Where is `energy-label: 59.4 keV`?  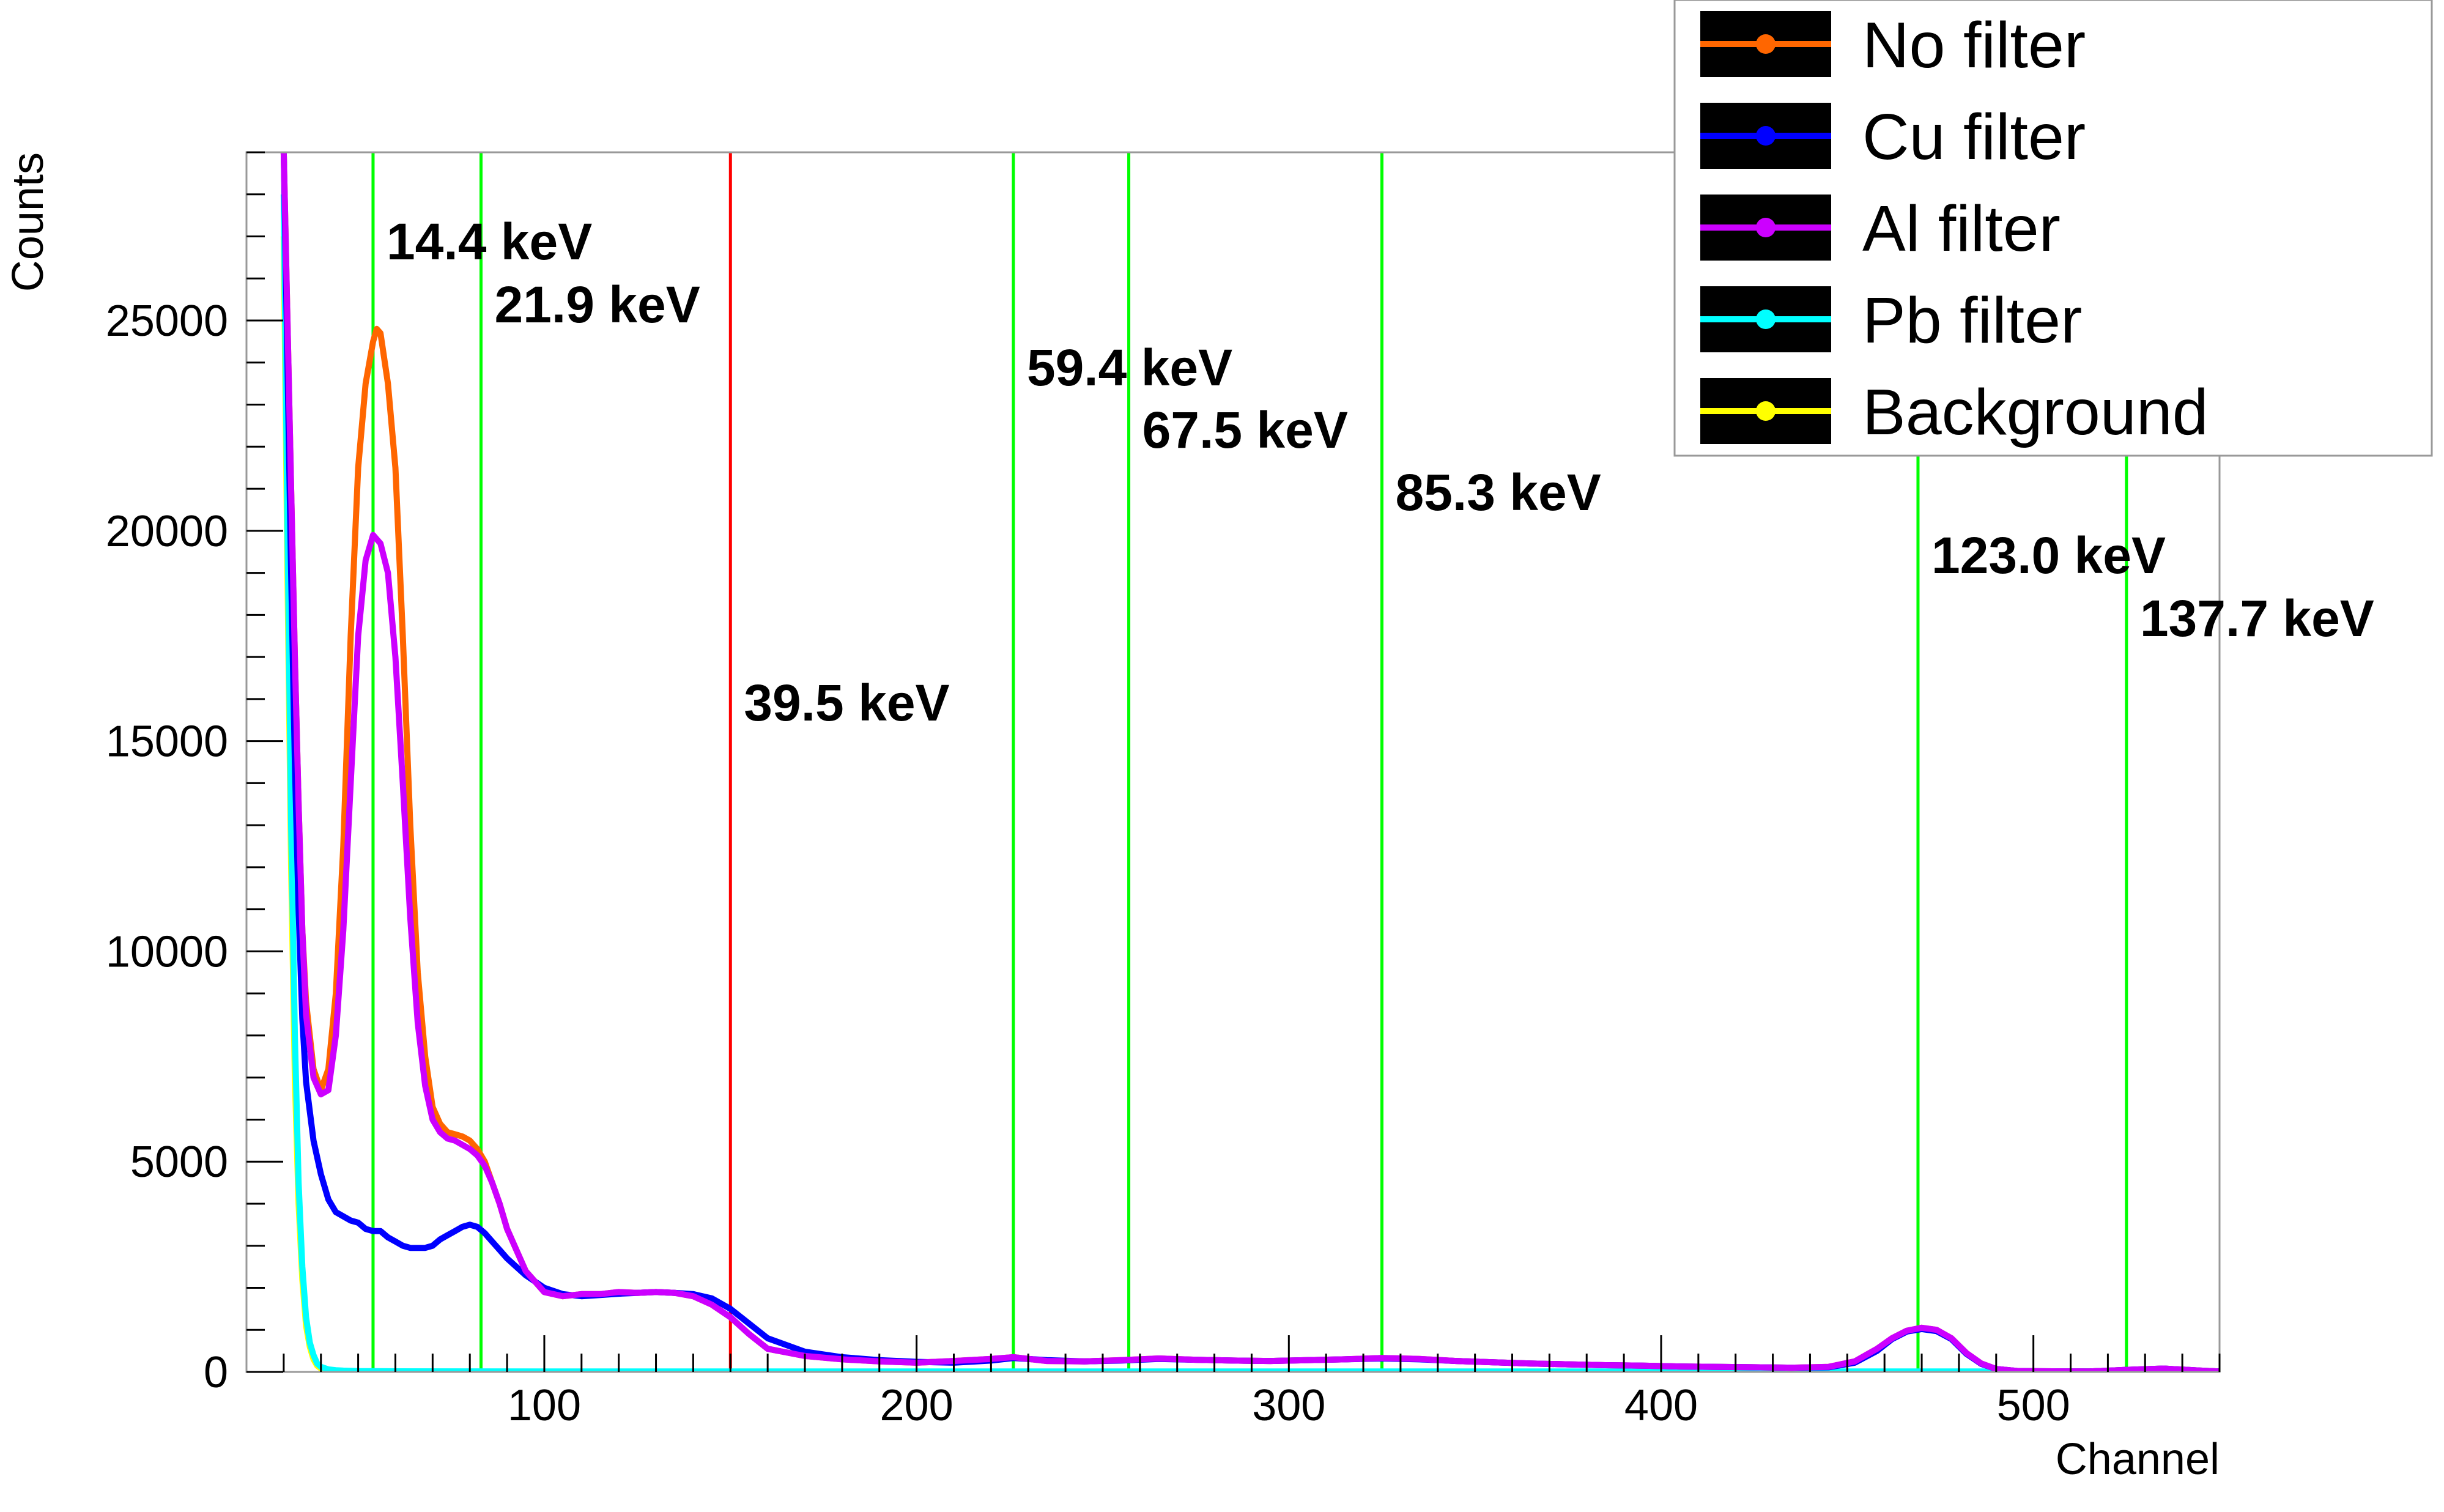 energy-label: 59.4 keV is located at coordinates (1129, 367).